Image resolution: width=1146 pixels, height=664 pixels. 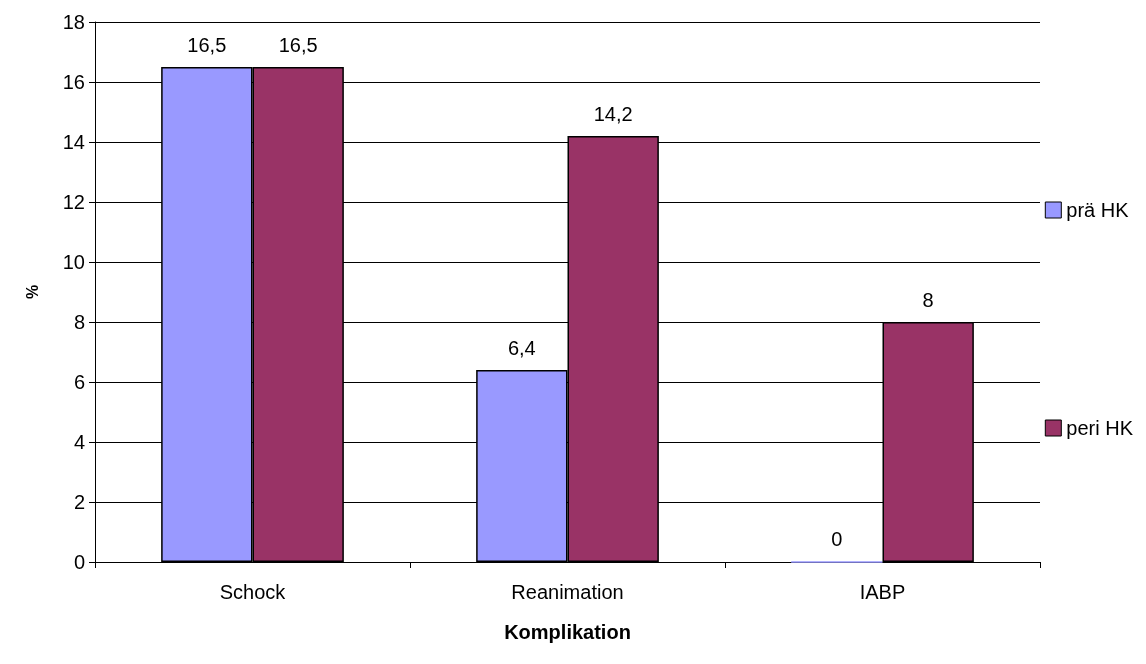 I want to click on y-tick-label: 4, so click(x=79, y=442).